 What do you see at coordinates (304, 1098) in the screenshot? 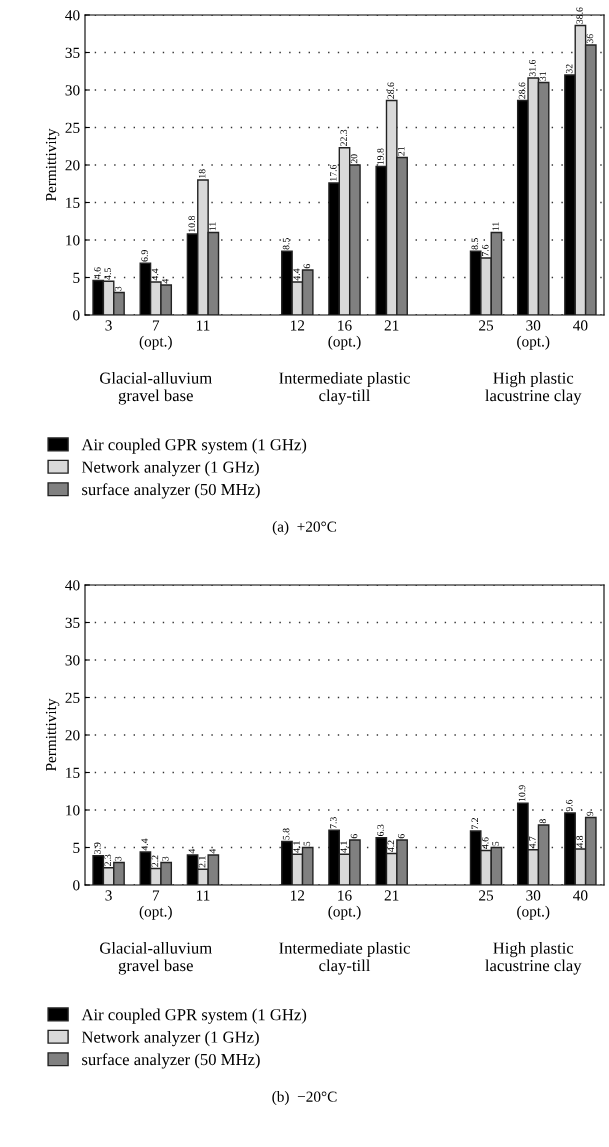
I see `text: (b) −20°C` at bounding box center [304, 1098].